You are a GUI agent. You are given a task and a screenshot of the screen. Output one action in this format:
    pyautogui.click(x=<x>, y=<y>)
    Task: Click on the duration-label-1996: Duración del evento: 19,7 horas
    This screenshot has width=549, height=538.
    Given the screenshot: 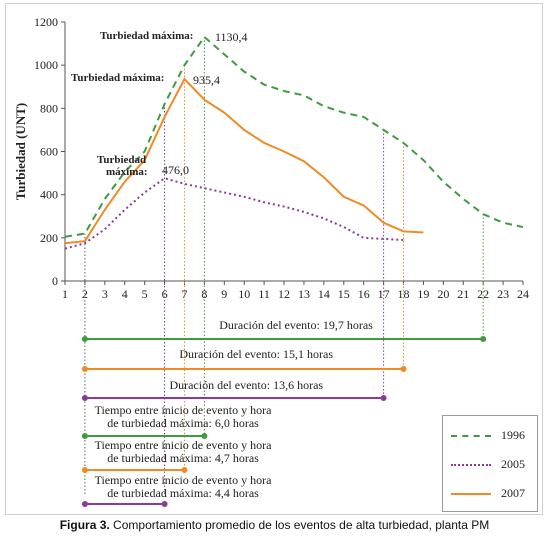 What is the action you would take?
    pyautogui.click(x=296, y=325)
    